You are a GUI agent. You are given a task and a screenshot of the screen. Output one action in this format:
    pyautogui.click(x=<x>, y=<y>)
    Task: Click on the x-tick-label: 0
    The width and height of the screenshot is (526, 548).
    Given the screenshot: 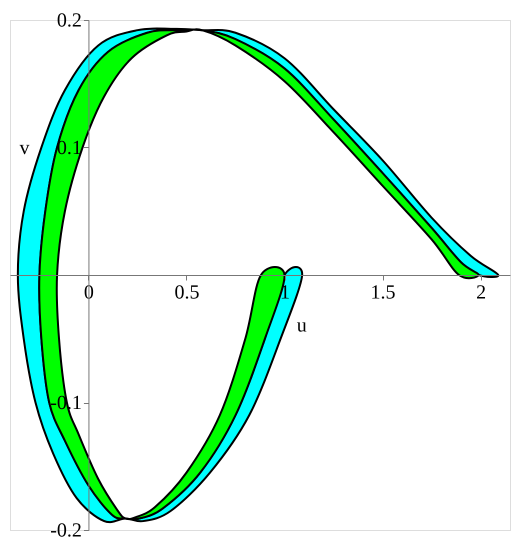 What is the action you would take?
    pyautogui.click(x=89, y=293)
    